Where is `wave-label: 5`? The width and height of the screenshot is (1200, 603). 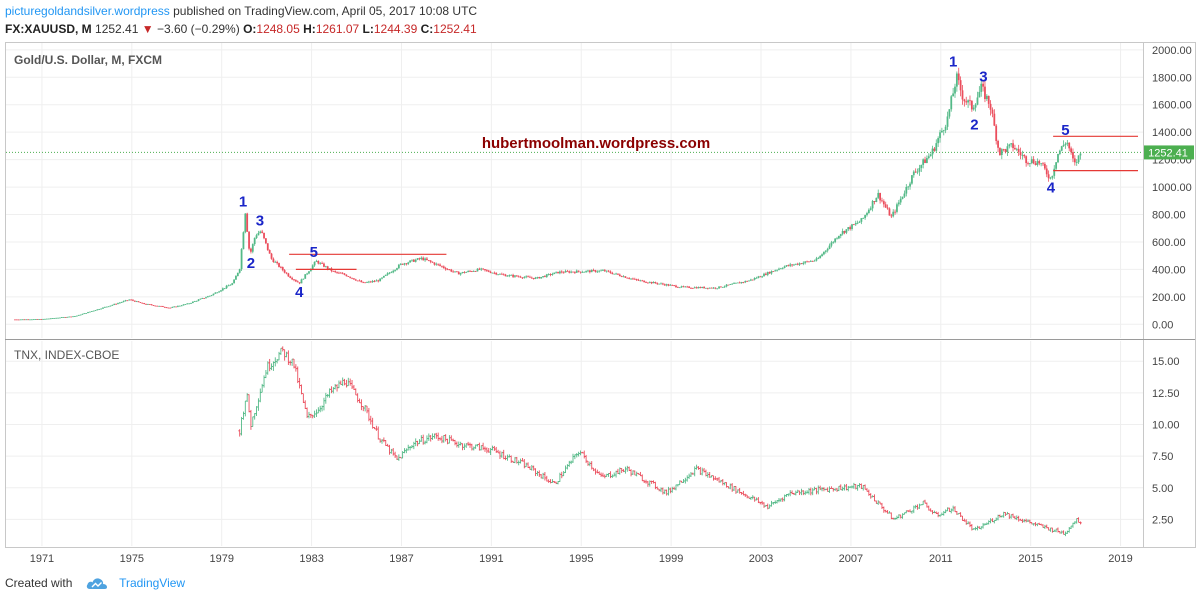
wave-label: 5 is located at coordinates (1065, 130).